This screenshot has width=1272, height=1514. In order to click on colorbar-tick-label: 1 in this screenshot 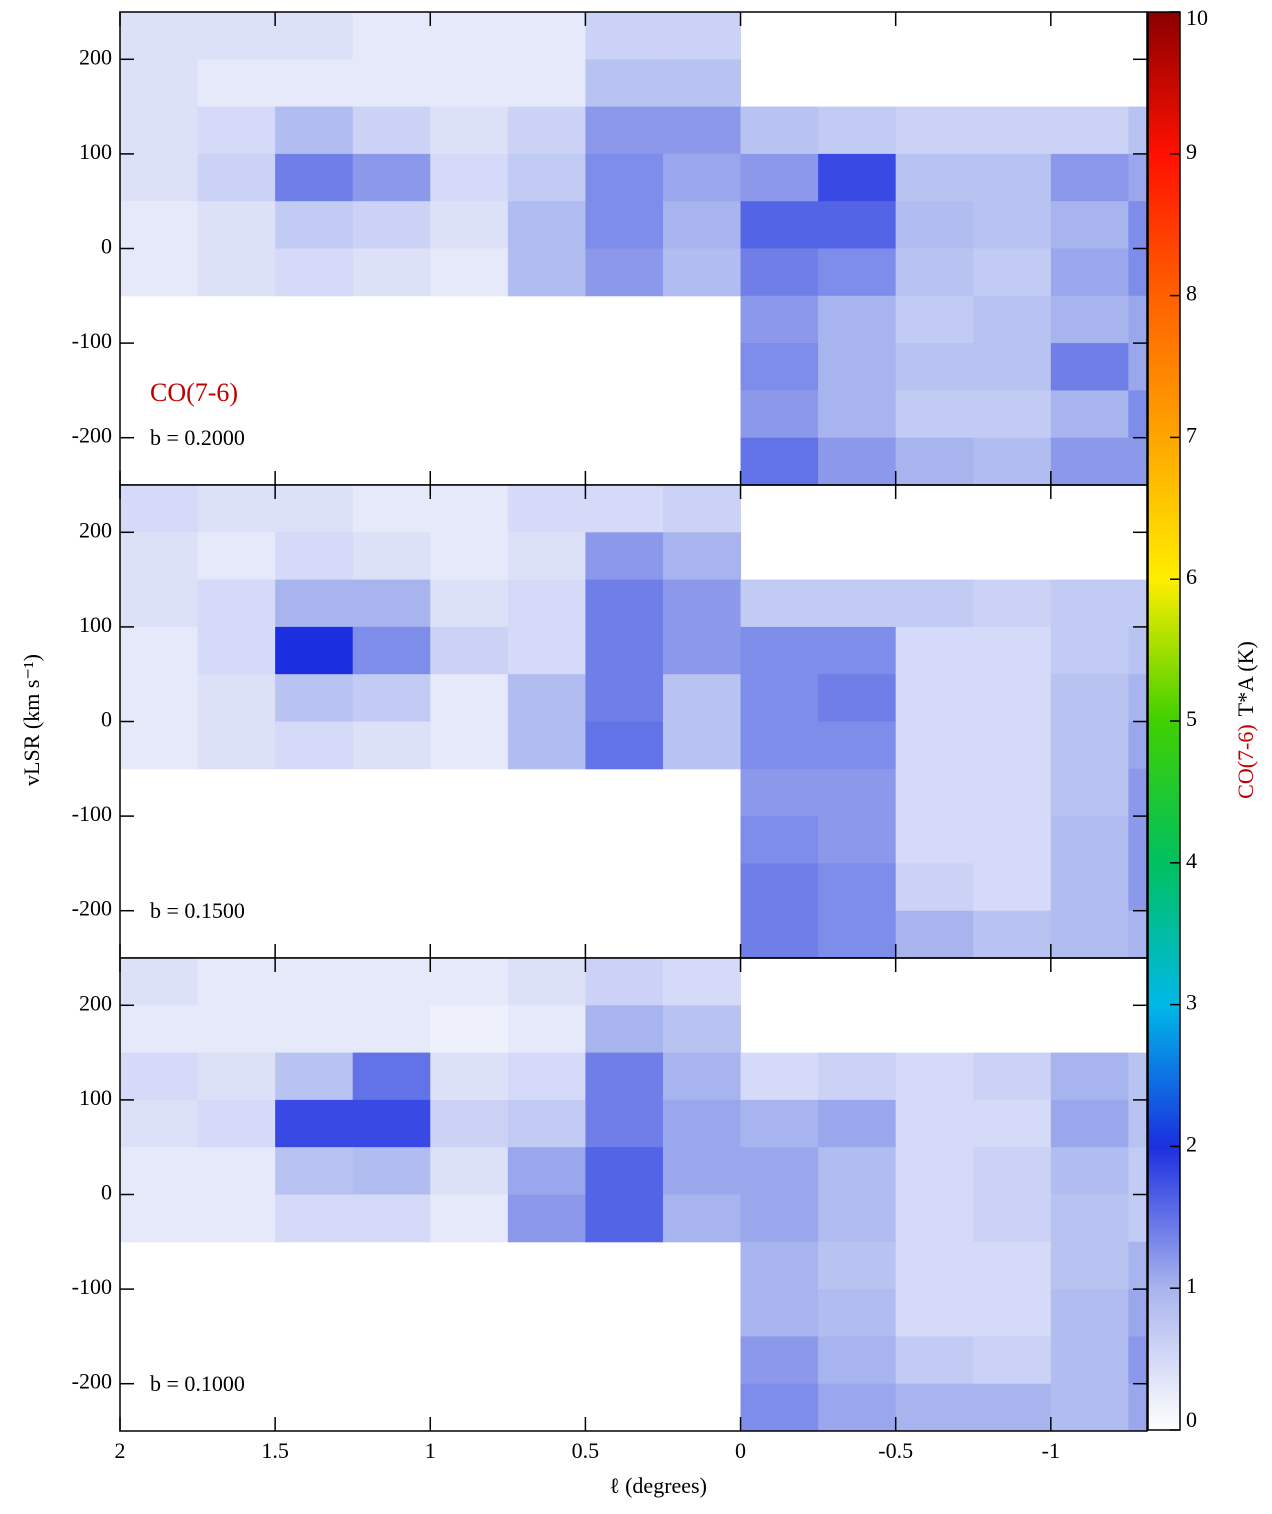, I will do `click(1191, 1285)`.